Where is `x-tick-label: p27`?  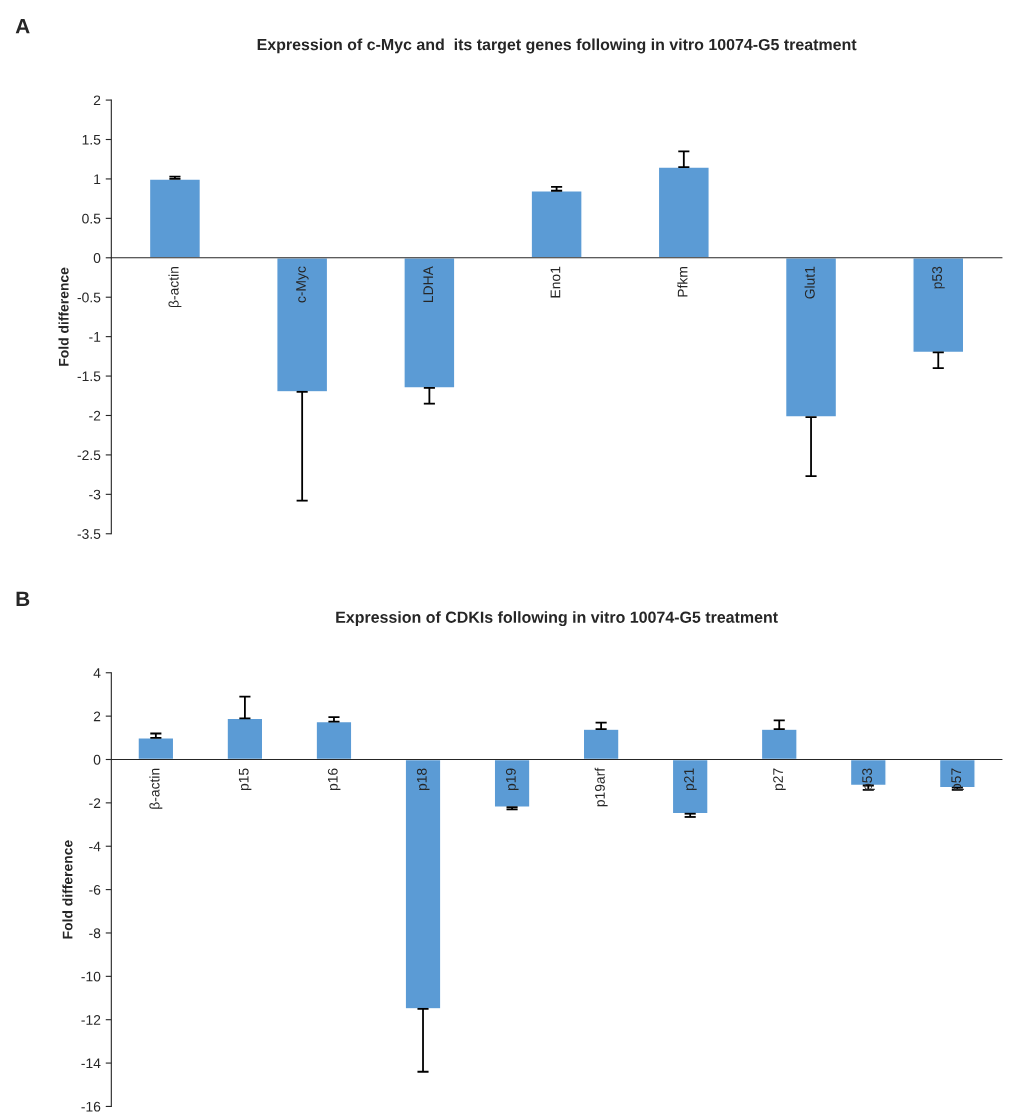
x-tick-label: p27 is located at coordinates (779, 779).